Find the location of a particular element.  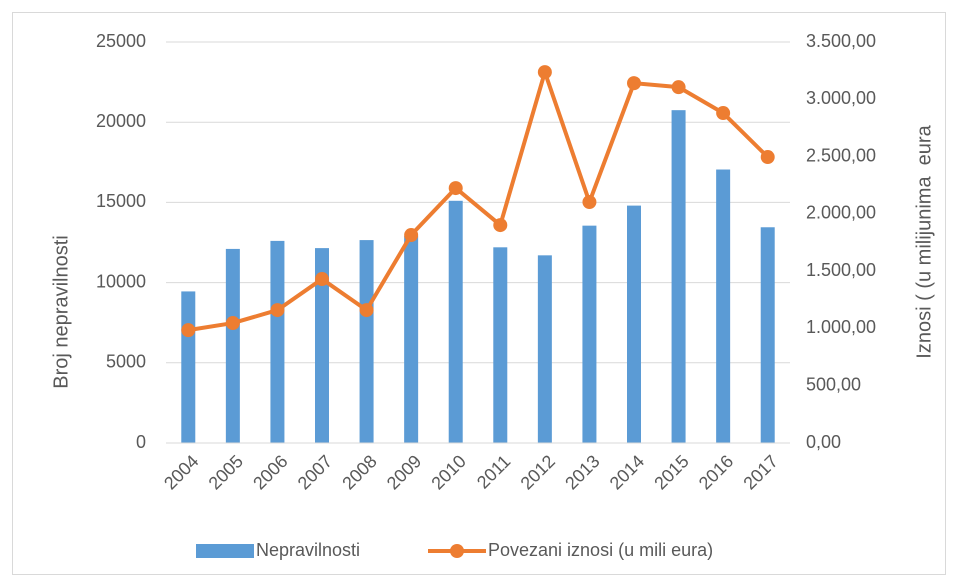

legend-swatch is located at coordinates (225, 551).